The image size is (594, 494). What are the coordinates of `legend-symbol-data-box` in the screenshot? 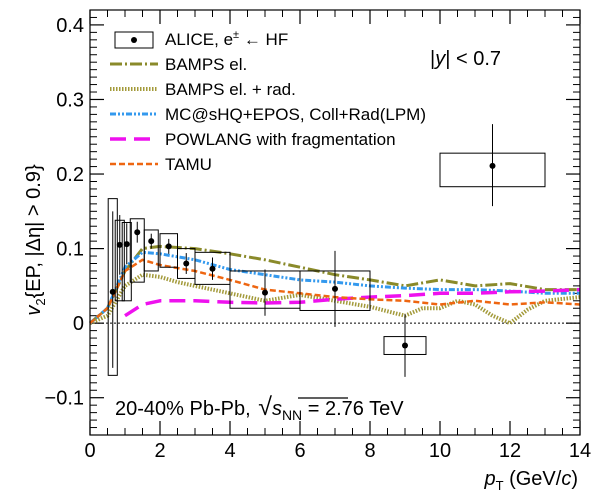 It's located at (134, 40).